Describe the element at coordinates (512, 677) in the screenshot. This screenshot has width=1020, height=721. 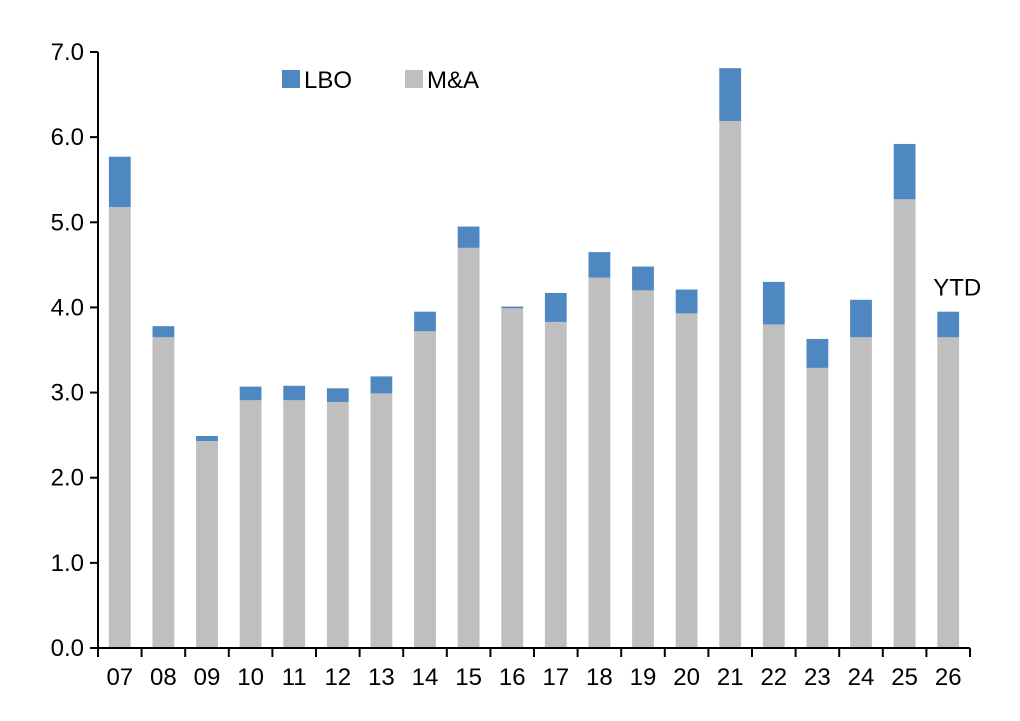
I see `x-tick-label-16: 16` at that location.